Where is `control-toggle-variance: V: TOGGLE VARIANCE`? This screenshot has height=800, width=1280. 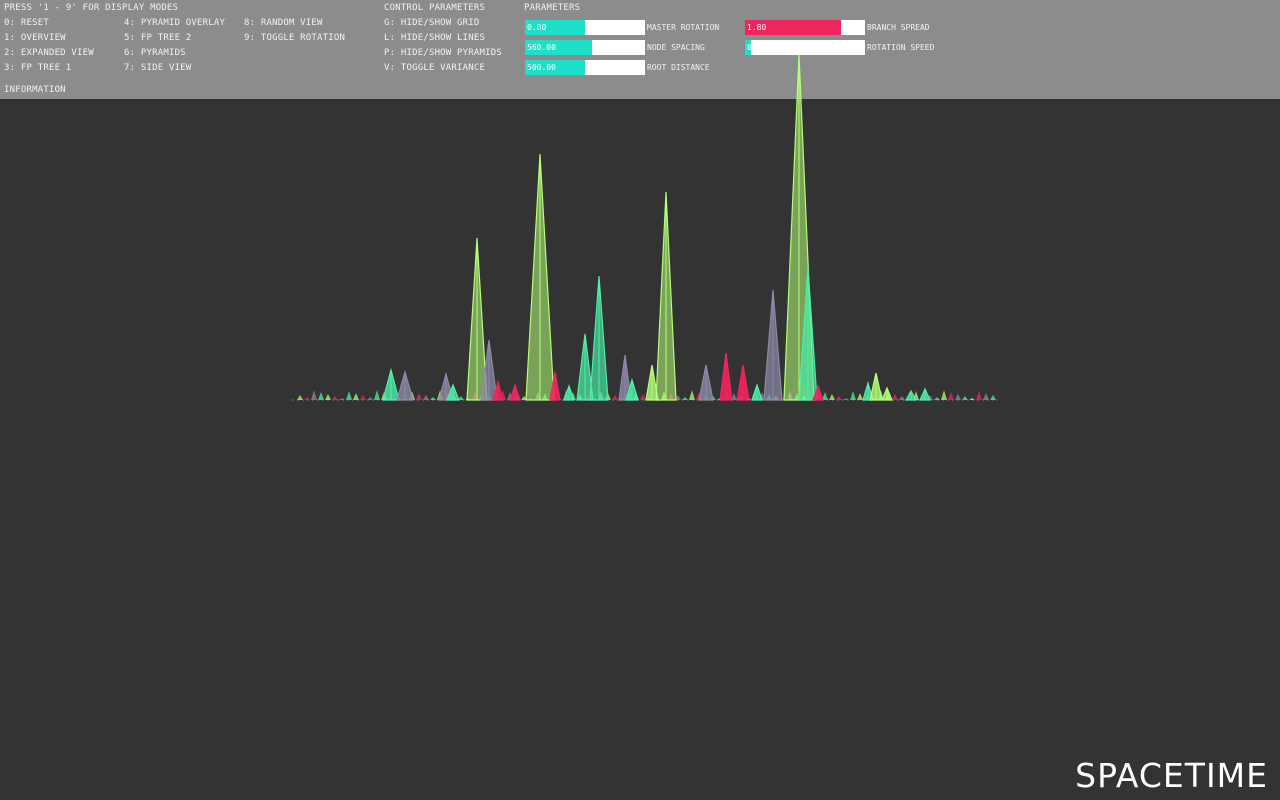
control-toggle-variance: V: TOGGLE VARIANCE is located at coordinates (435, 68).